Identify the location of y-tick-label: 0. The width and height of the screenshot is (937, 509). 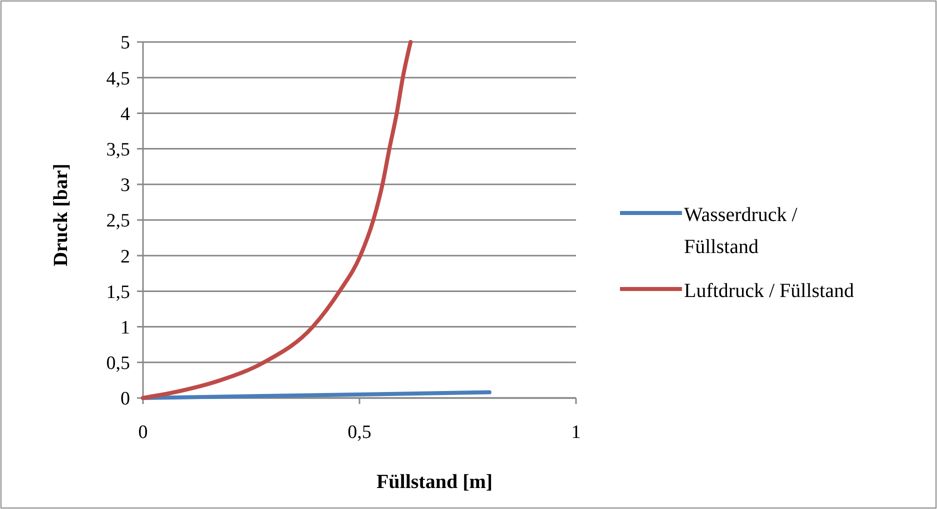
(125, 399).